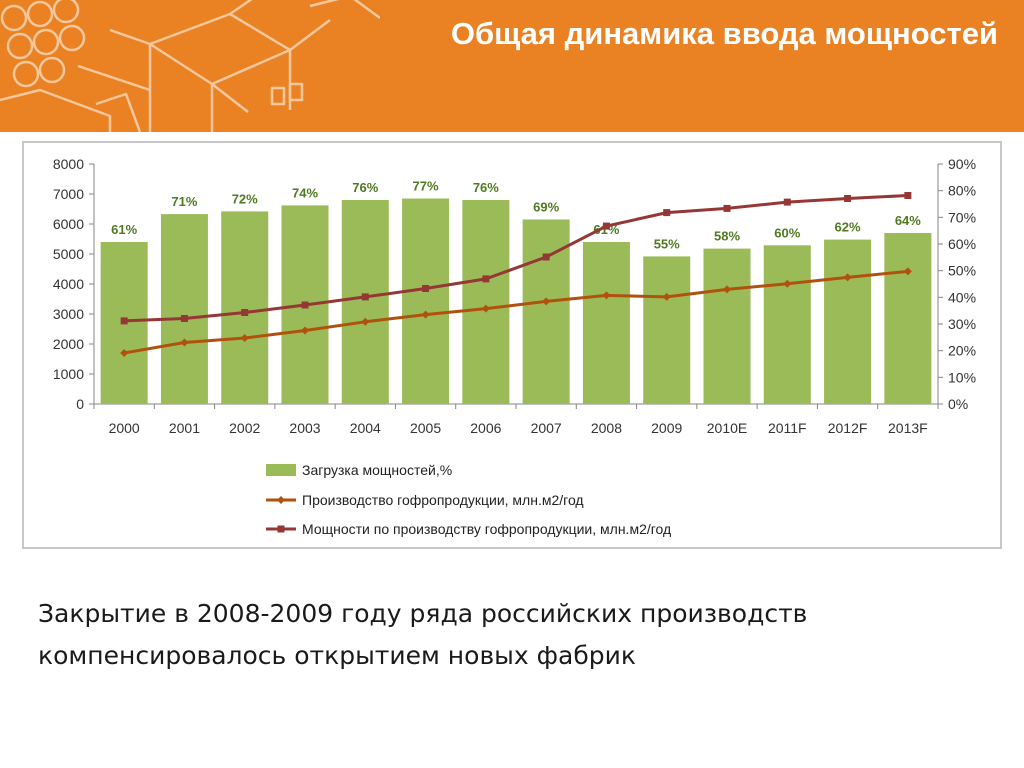  Describe the element at coordinates (516, 312) in the screenshot. I see `production-line` at that location.